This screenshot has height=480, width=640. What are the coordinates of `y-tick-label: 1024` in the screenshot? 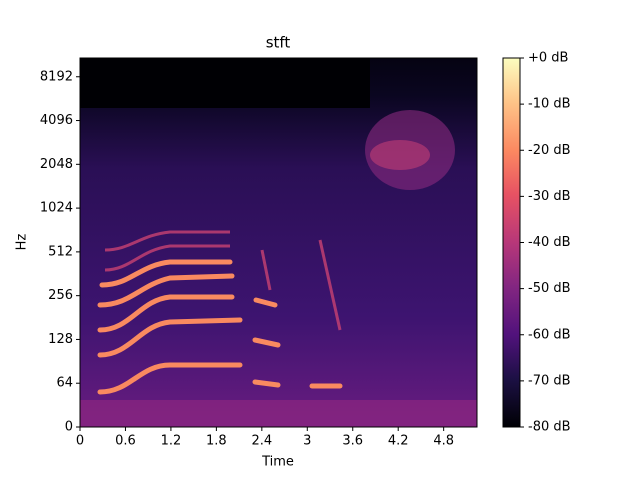 It's located at (56, 208).